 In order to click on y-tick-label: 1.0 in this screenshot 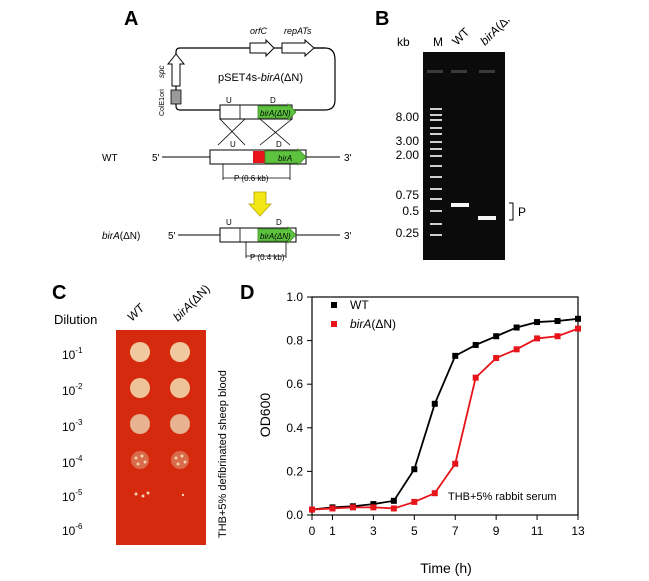, I will do `click(294, 297)`.